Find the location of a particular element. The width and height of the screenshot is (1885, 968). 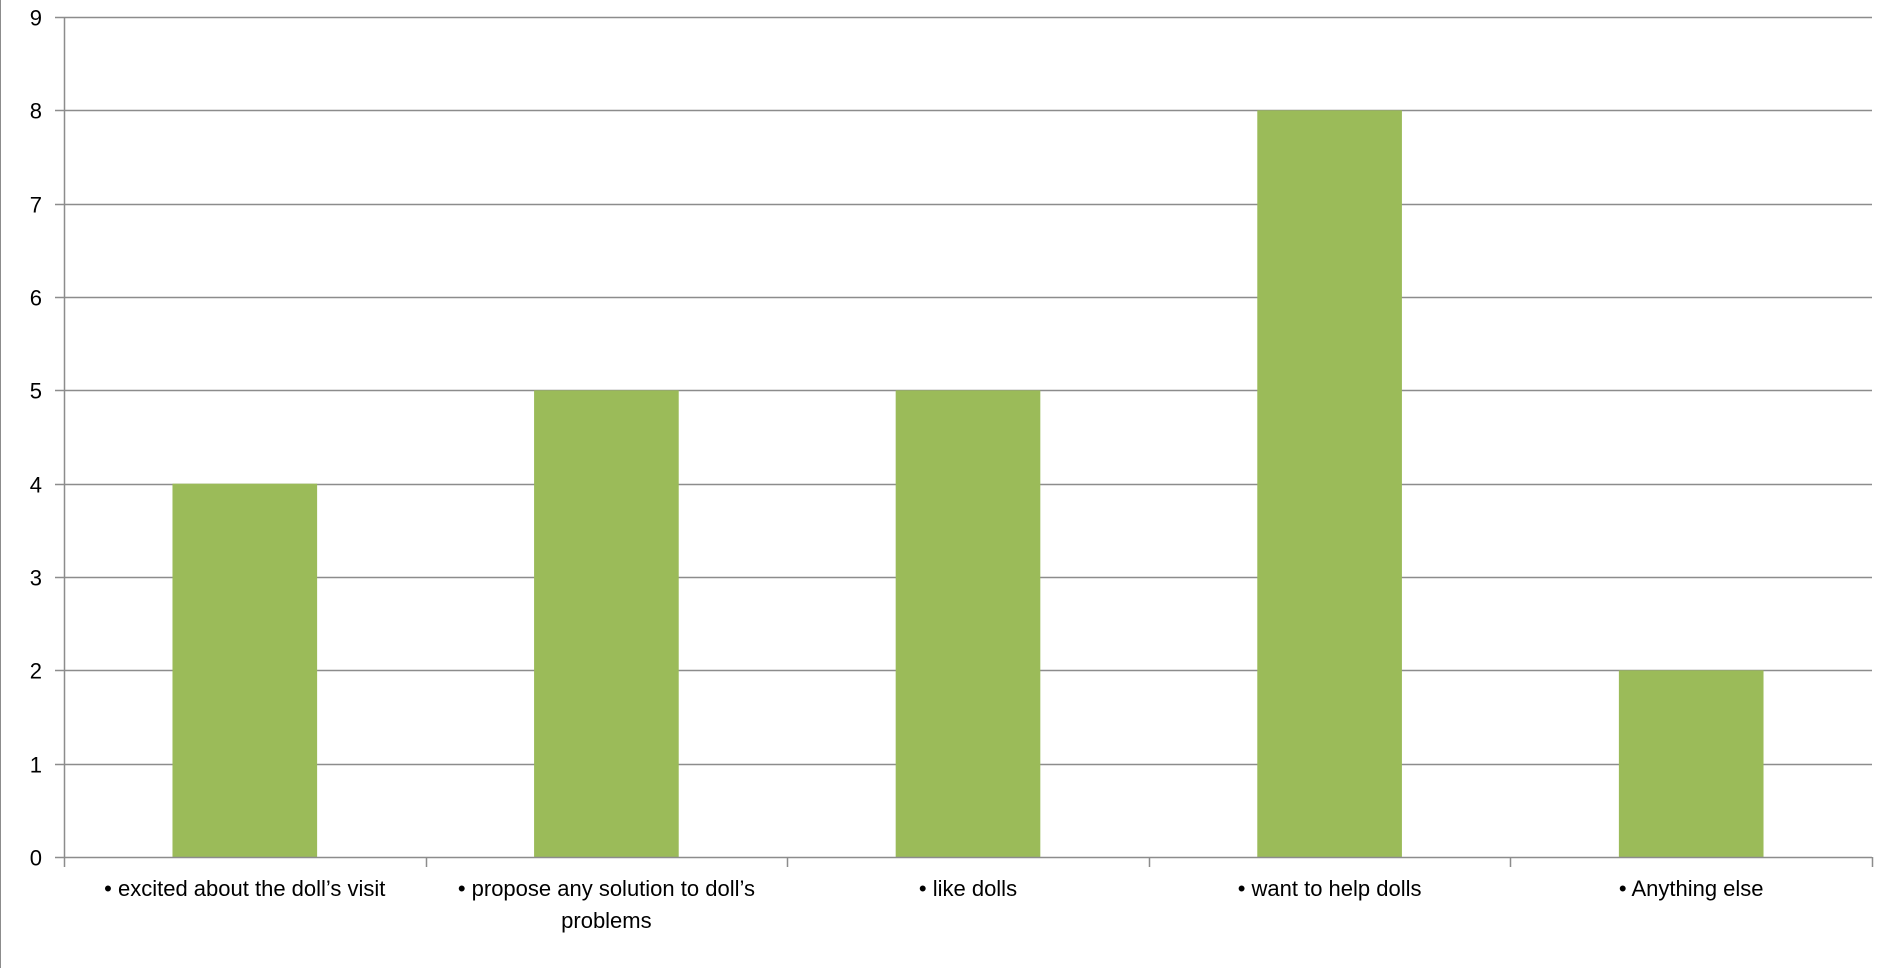

y-tick-label-1: 1 is located at coordinates (36, 765).